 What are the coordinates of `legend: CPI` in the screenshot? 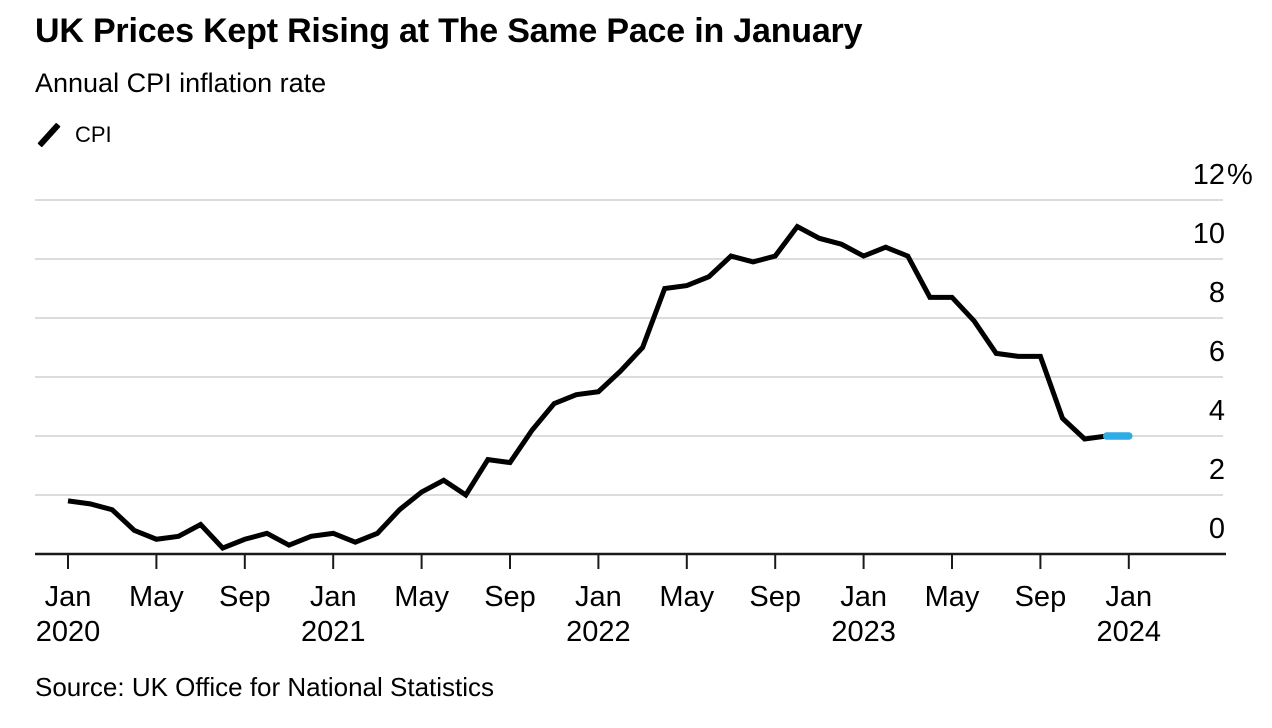 It's located at (73, 135).